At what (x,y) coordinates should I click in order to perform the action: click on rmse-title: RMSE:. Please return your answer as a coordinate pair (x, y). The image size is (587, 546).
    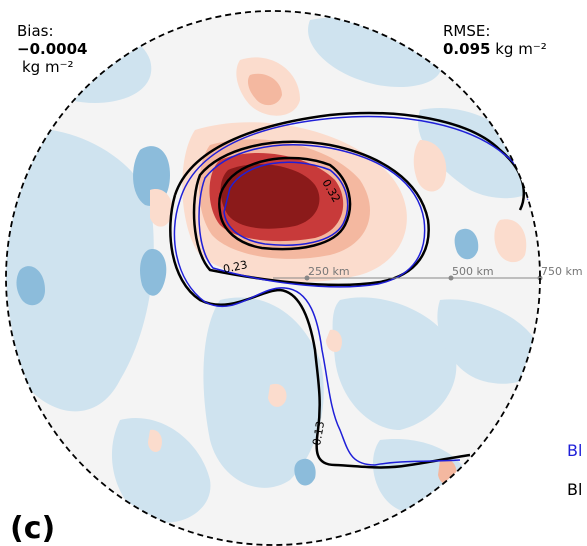
    Looking at the image, I should click on (467, 31).